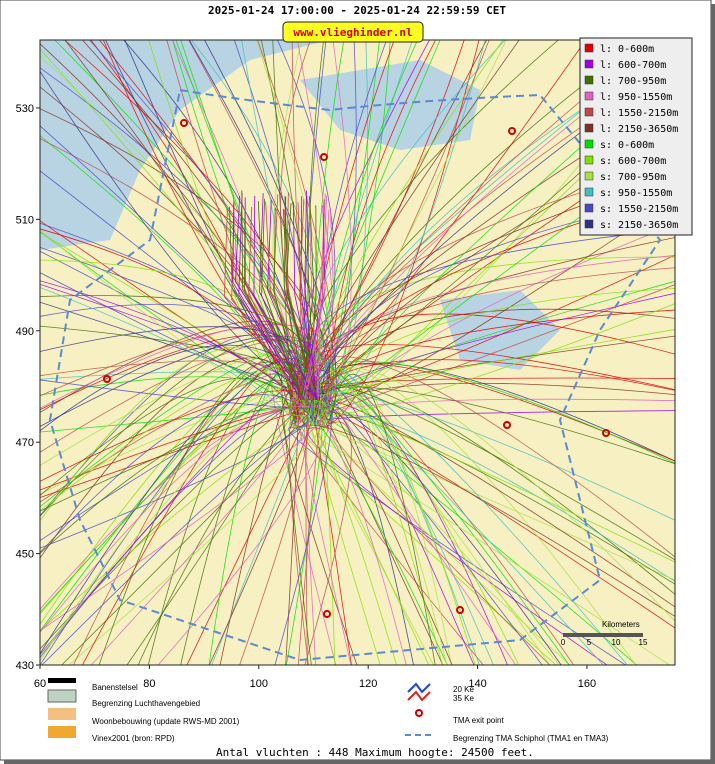 This screenshot has height=764, width=715. Describe the element at coordinates (146, 703) in the screenshot. I see `legend-text: Begrenzing Luchthavengebied` at that location.